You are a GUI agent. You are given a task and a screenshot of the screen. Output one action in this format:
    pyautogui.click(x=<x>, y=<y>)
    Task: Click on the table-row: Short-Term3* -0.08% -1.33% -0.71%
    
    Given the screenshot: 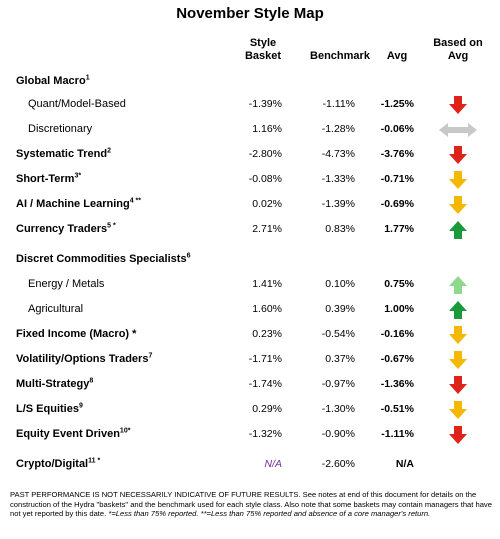 What is the action you would take?
    pyautogui.click(x=250, y=181)
    